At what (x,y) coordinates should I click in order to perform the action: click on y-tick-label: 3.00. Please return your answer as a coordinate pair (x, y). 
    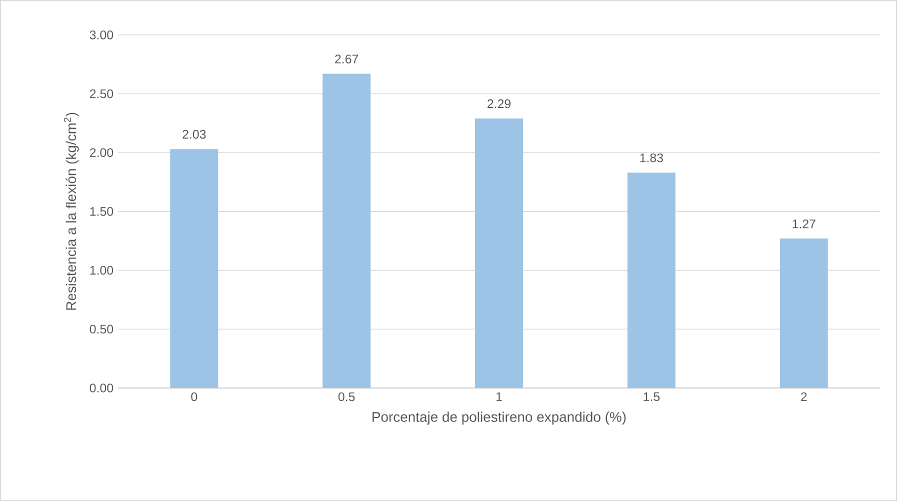
    Looking at the image, I should click on (102, 35).